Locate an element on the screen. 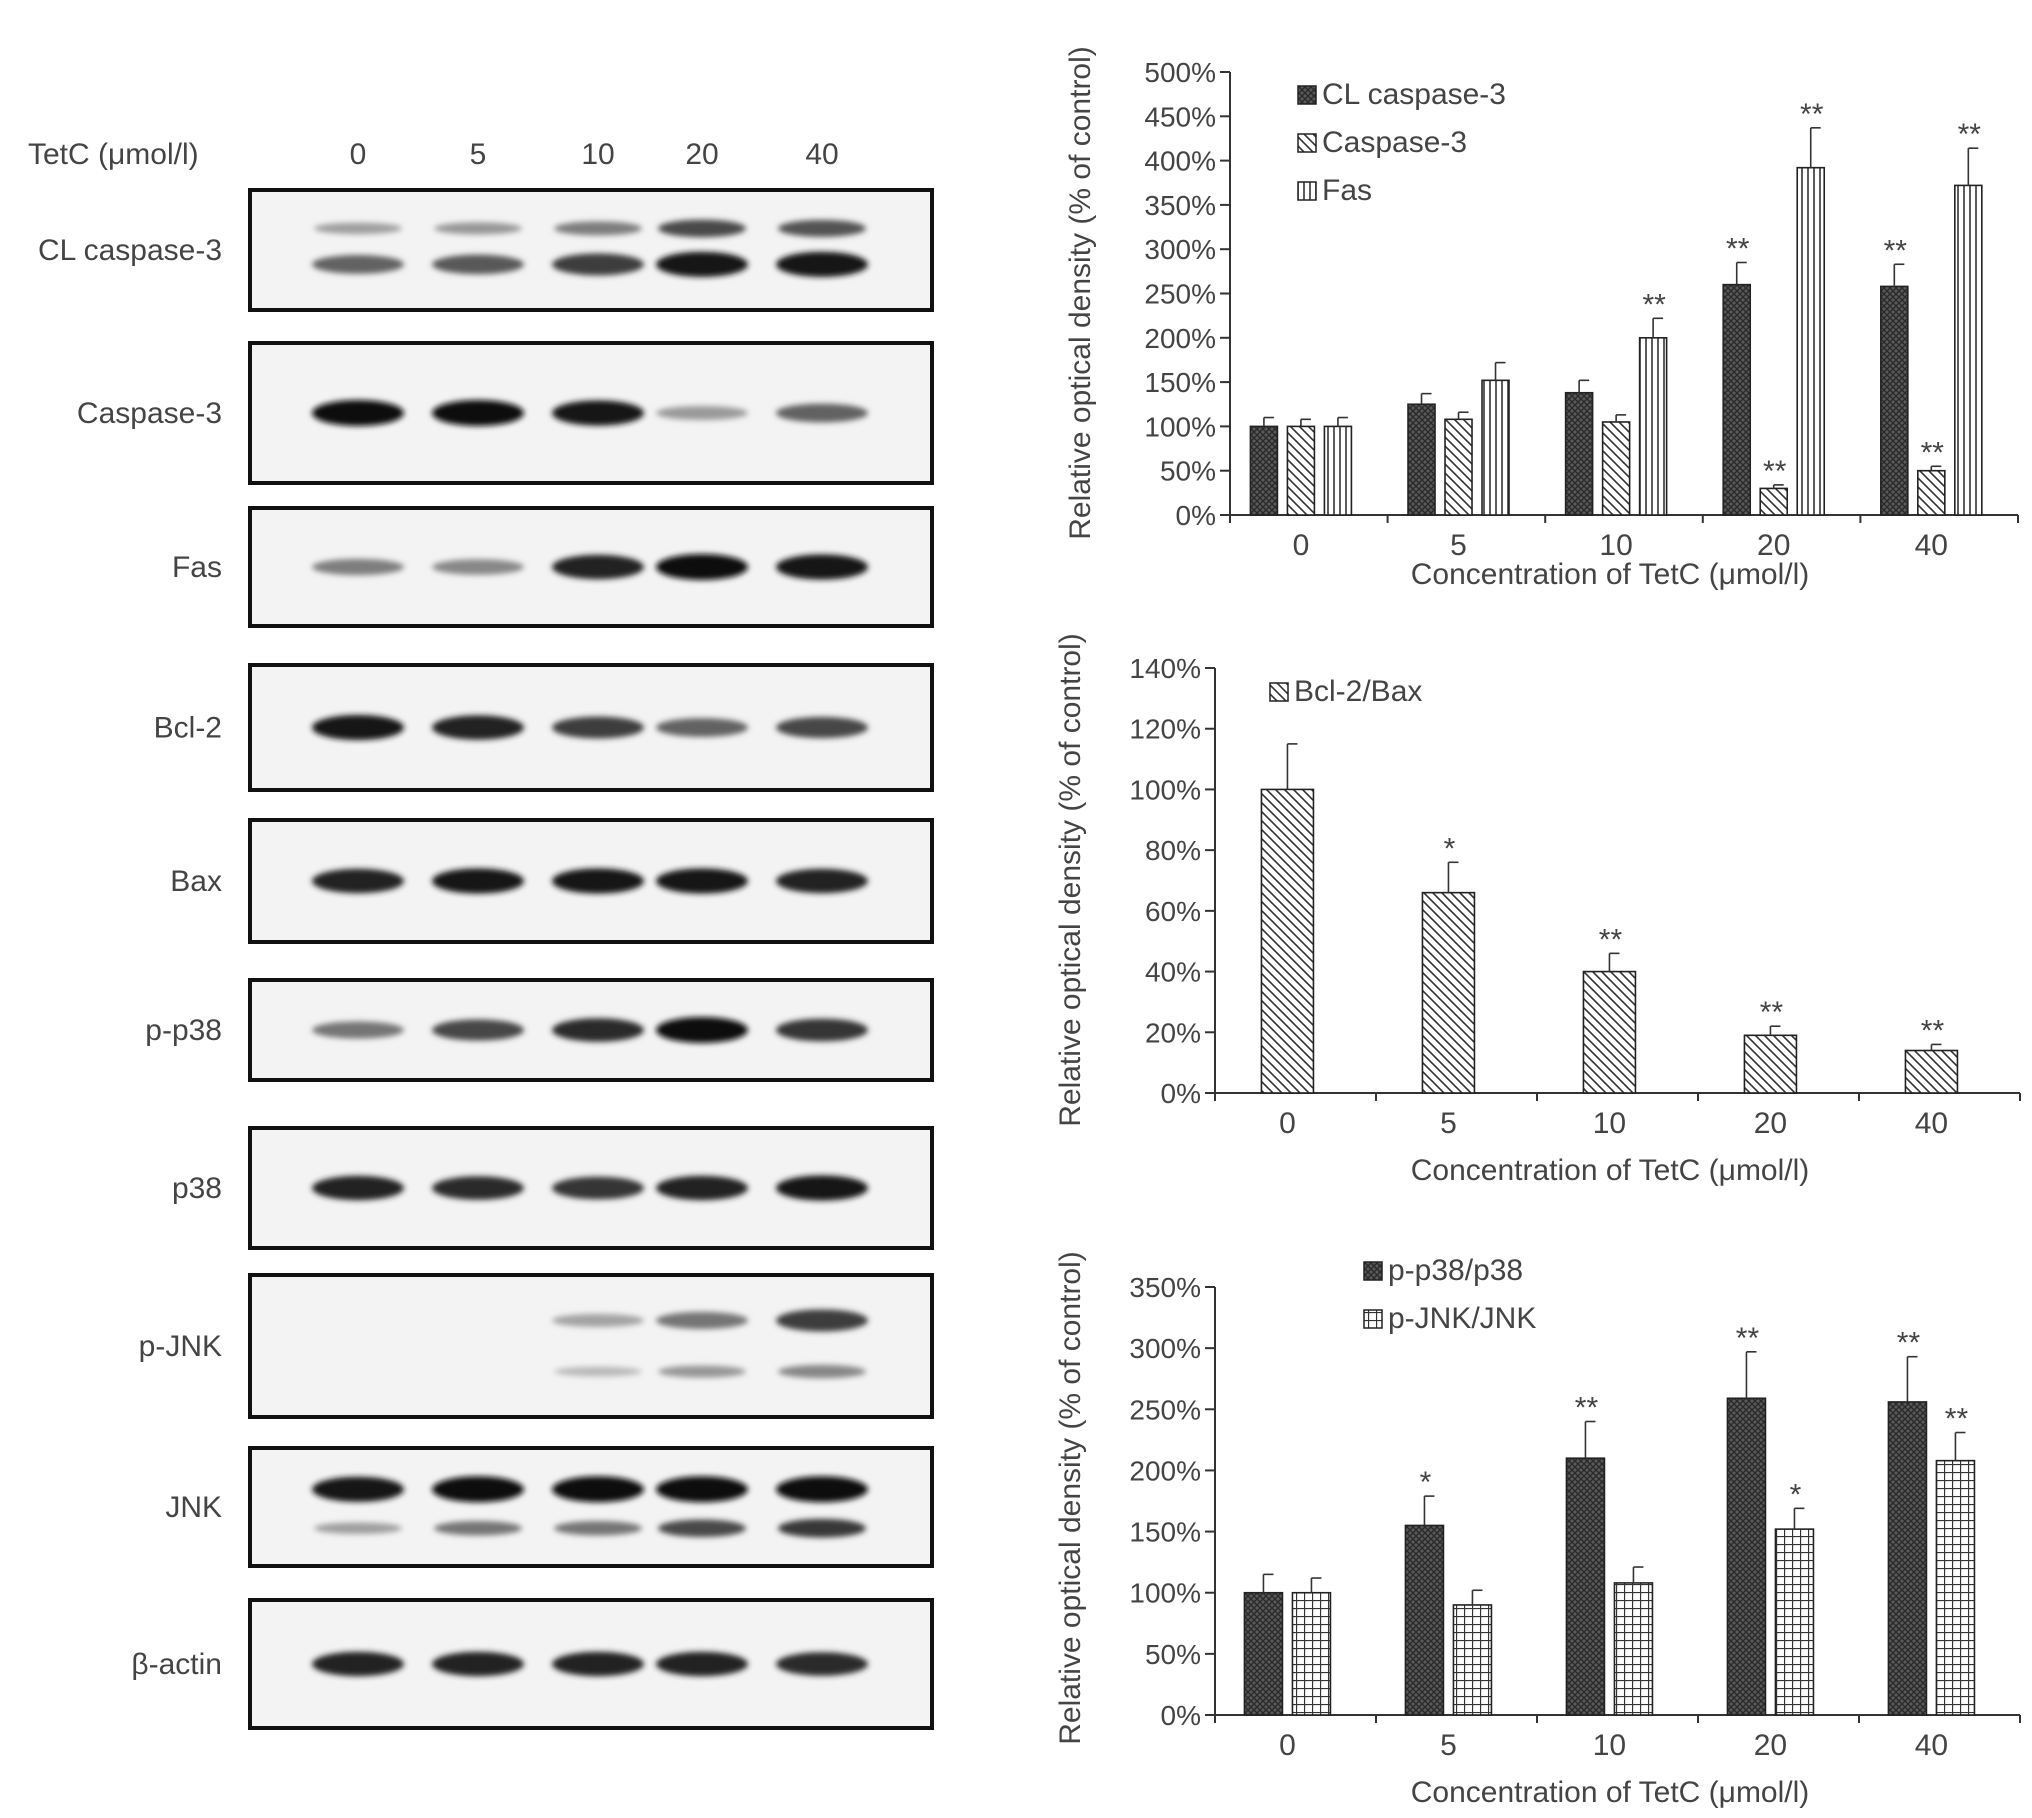 The height and width of the screenshot is (1818, 2032). blot-lane-label: 40 is located at coordinates (821, 154).